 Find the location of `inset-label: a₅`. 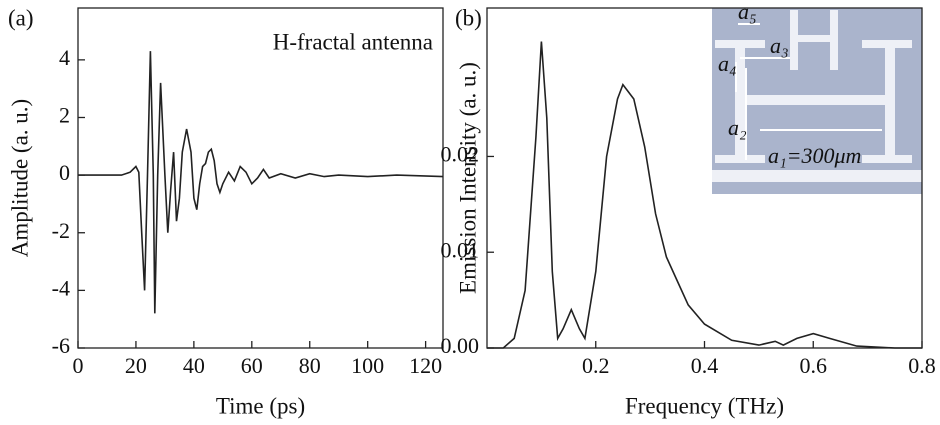

inset-label: a₅ is located at coordinates (747, 12).